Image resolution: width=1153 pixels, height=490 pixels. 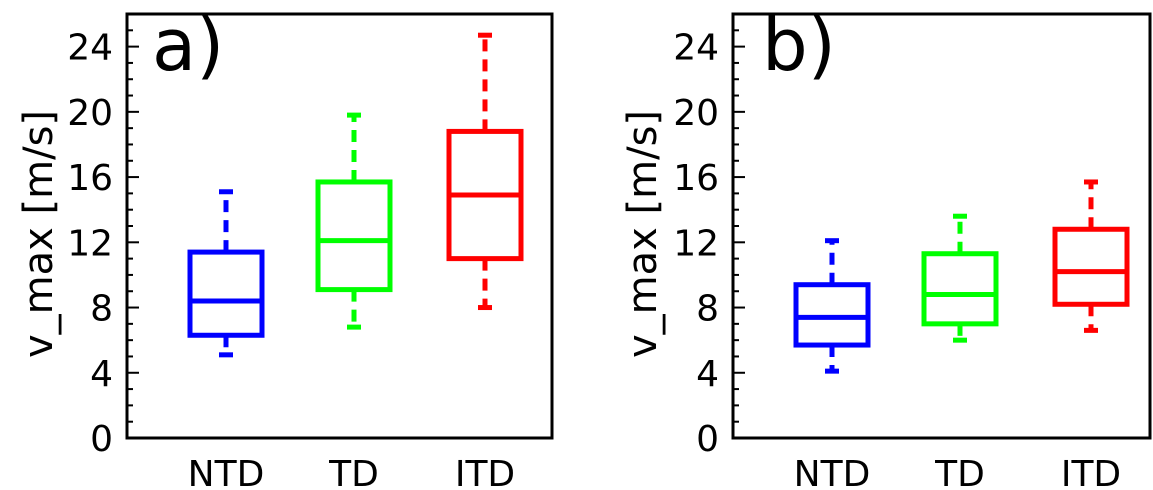 I want to click on panel-label: a), so click(x=188, y=45).